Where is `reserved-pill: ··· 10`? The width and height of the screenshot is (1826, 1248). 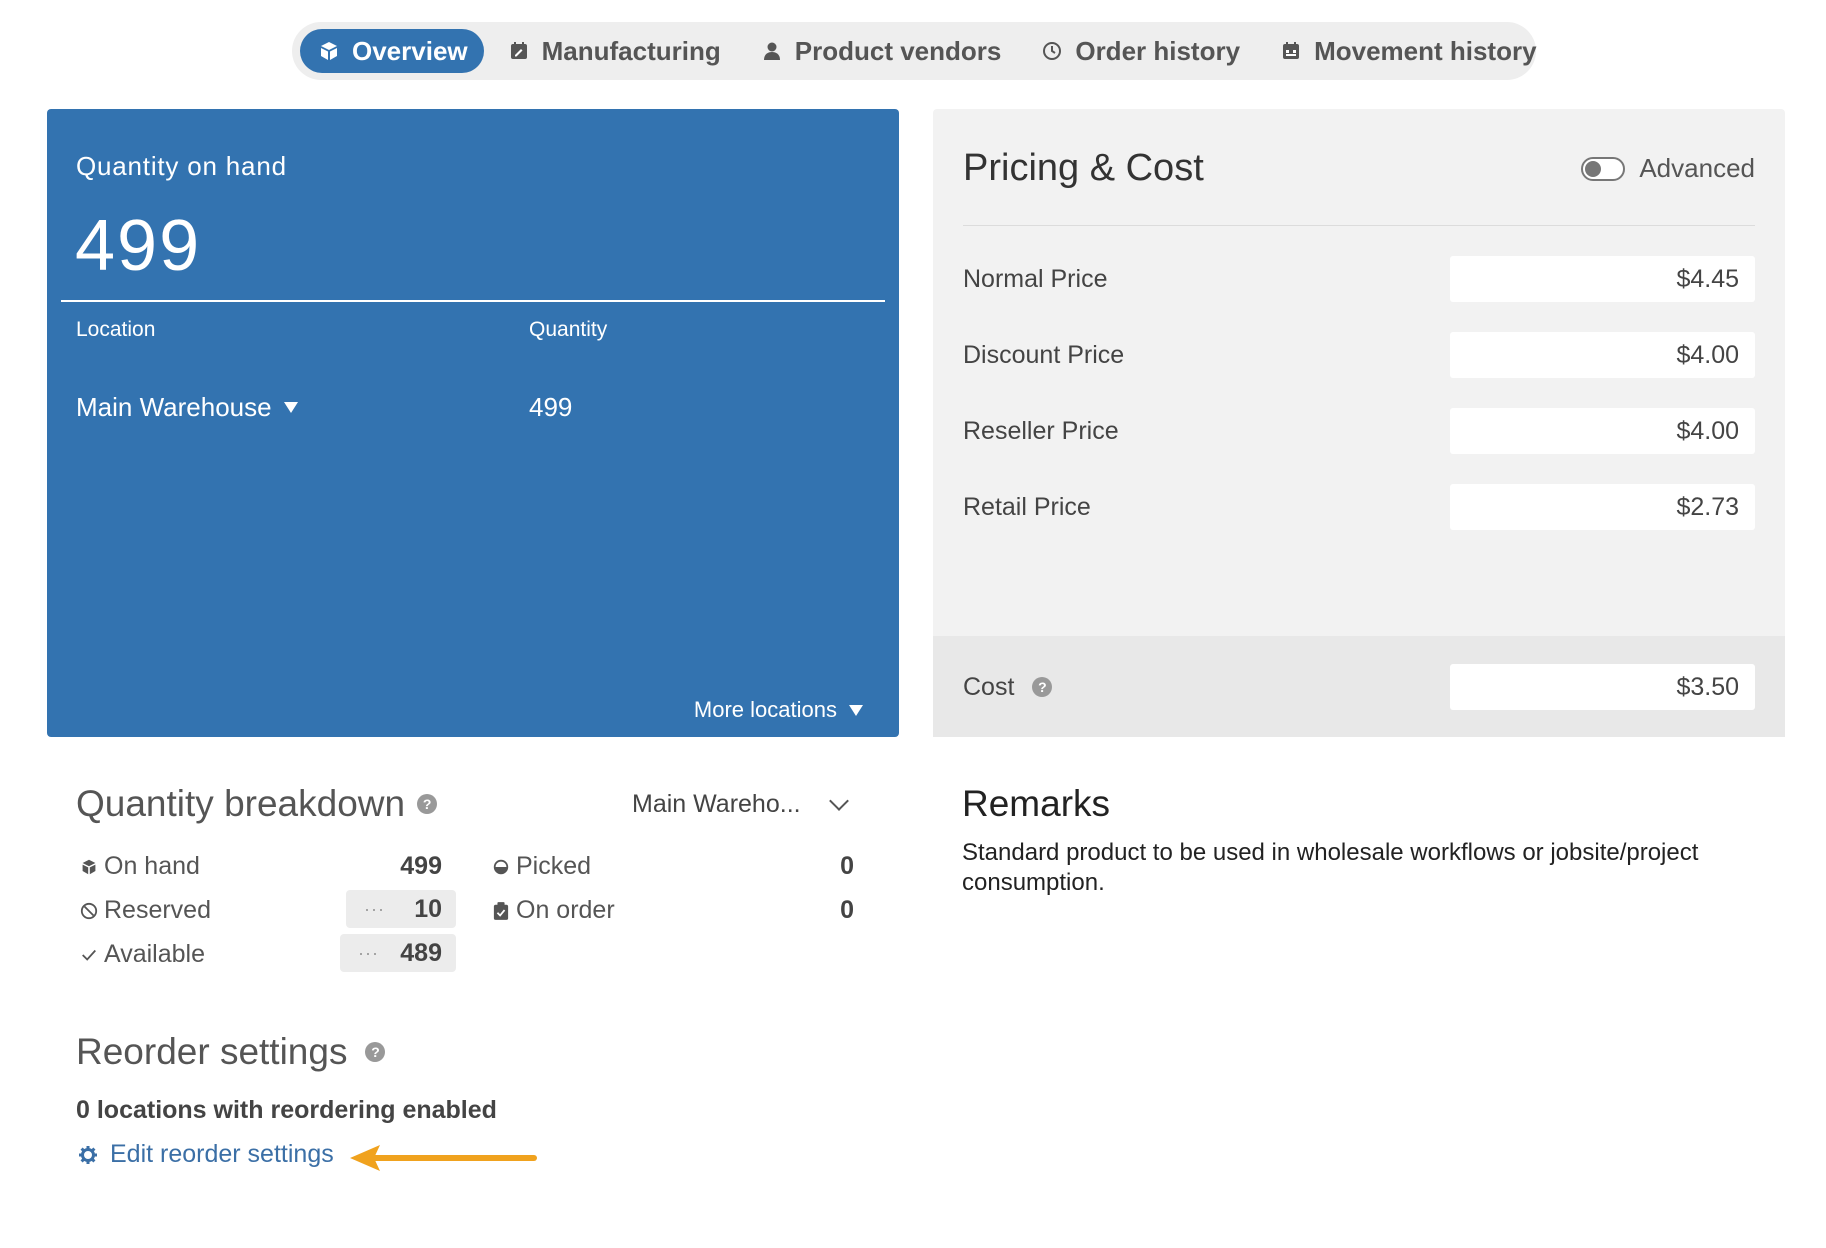
reserved-pill: ··· 10 is located at coordinates (401, 909).